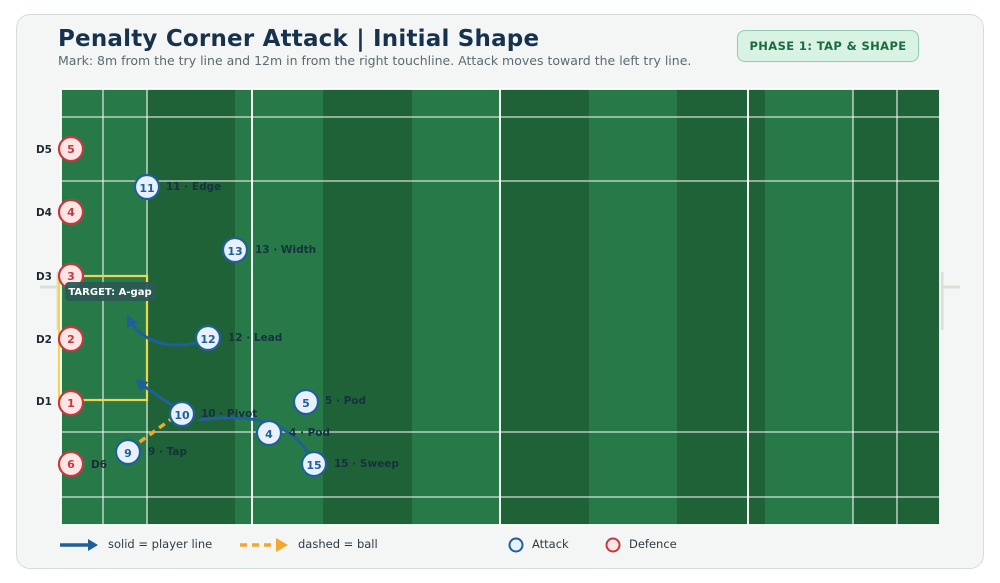 The height and width of the screenshot is (583, 1000). What do you see at coordinates (60, 403) in the screenshot?
I see `defender-d1: 1 D1` at bounding box center [60, 403].